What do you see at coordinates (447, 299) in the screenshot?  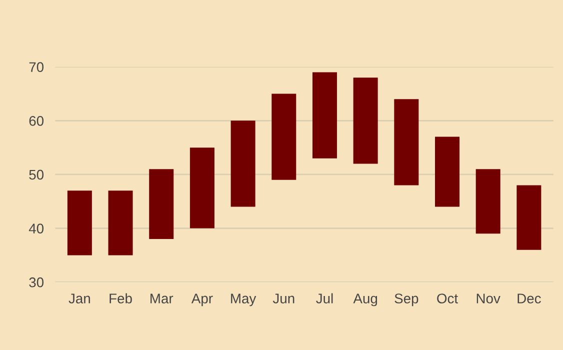 I see `x-tick-label: Oct` at bounding box center [447, 299].